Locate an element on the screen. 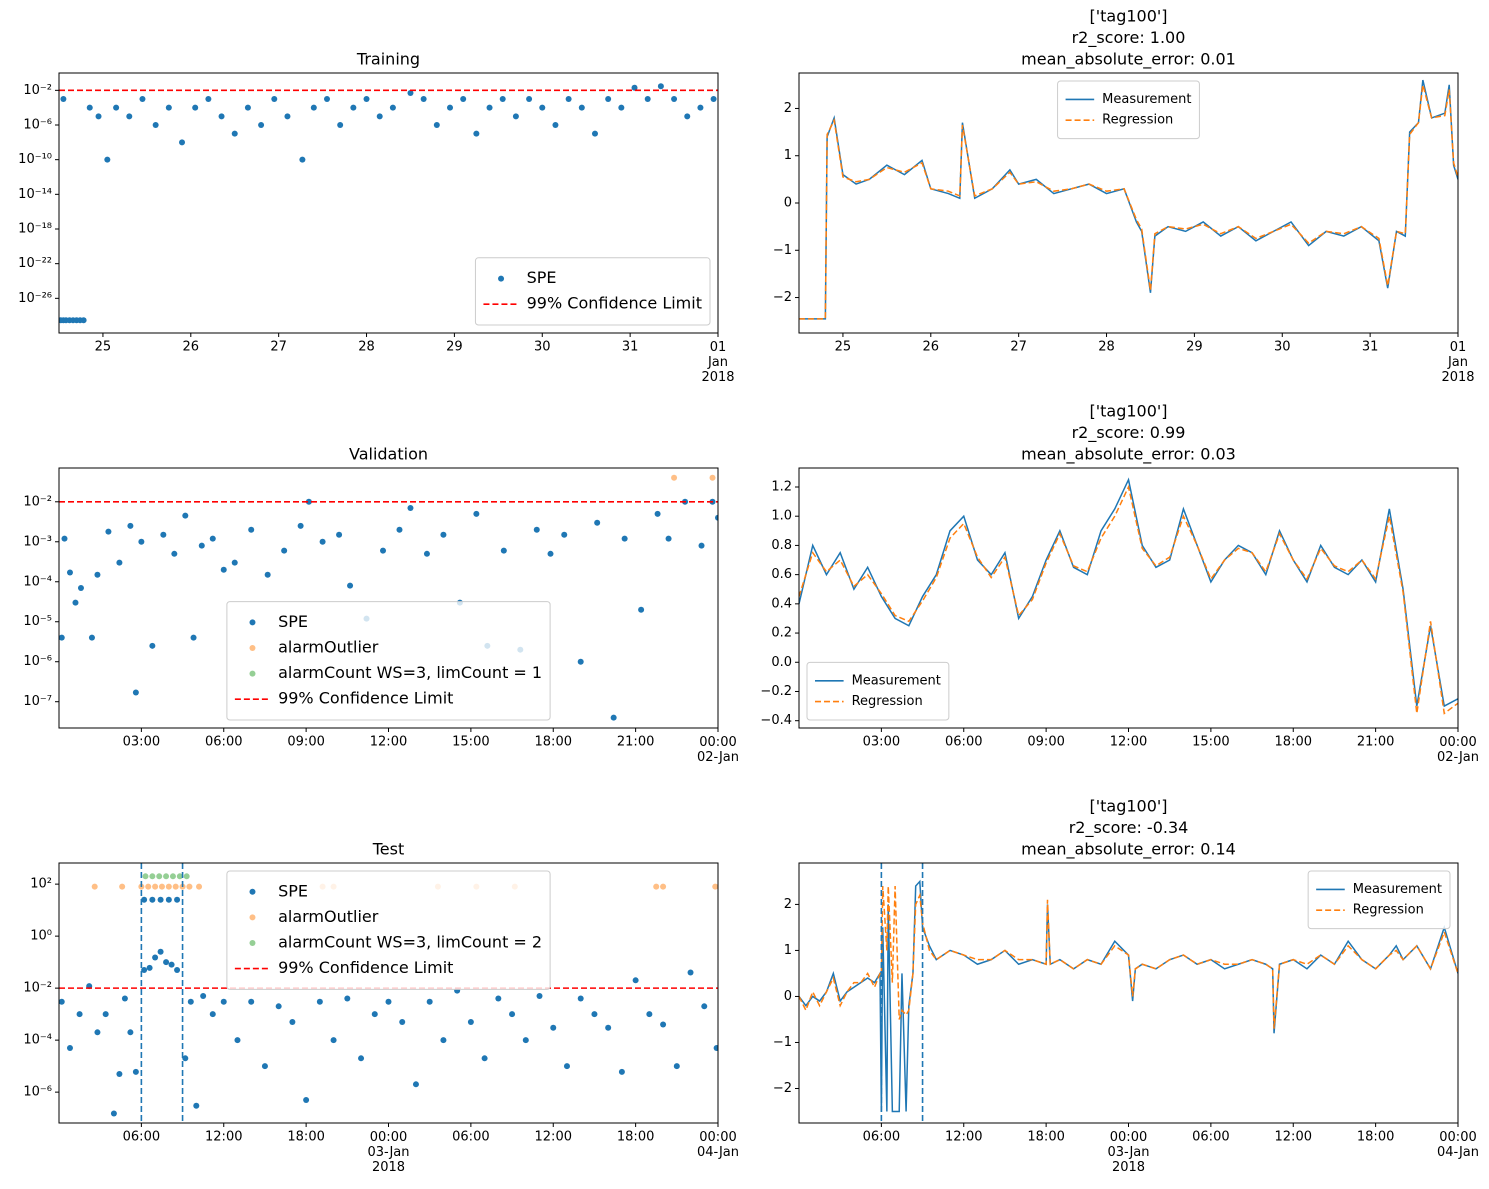 The image size is (1489, 1189). y-tick-label: −2 is located at coordinates (782, 1088).